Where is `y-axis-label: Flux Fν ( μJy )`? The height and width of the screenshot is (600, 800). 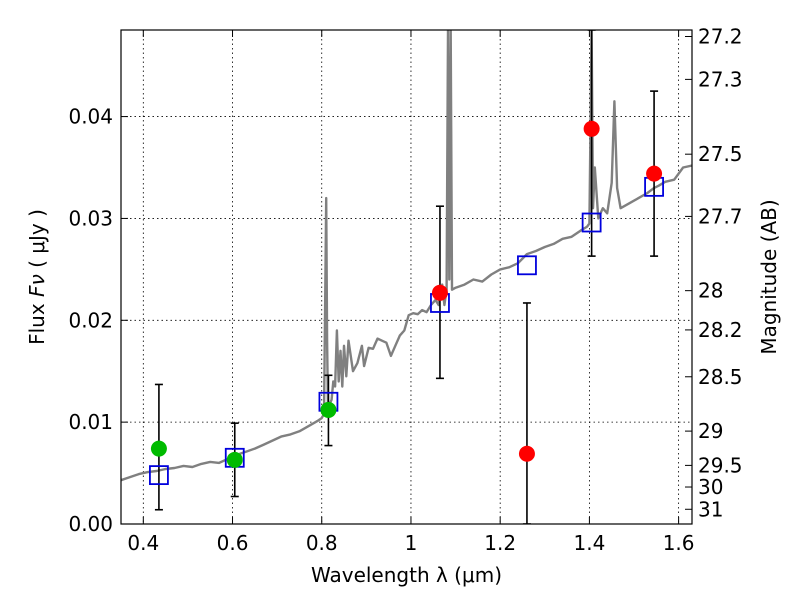 y-axis-label: Flux Fν ( μJy ) is located at coordinates (37, 277).